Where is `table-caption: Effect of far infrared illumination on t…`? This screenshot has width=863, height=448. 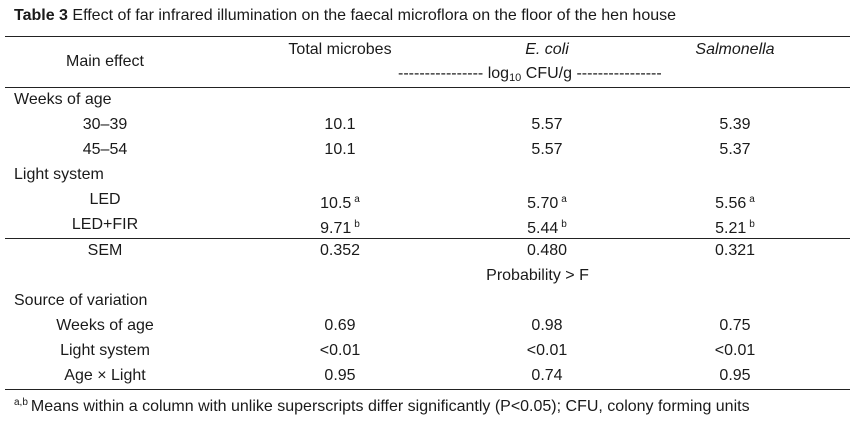 table-caption: Effect of far infrared illumination on t… is located at coordinates (374, 15).